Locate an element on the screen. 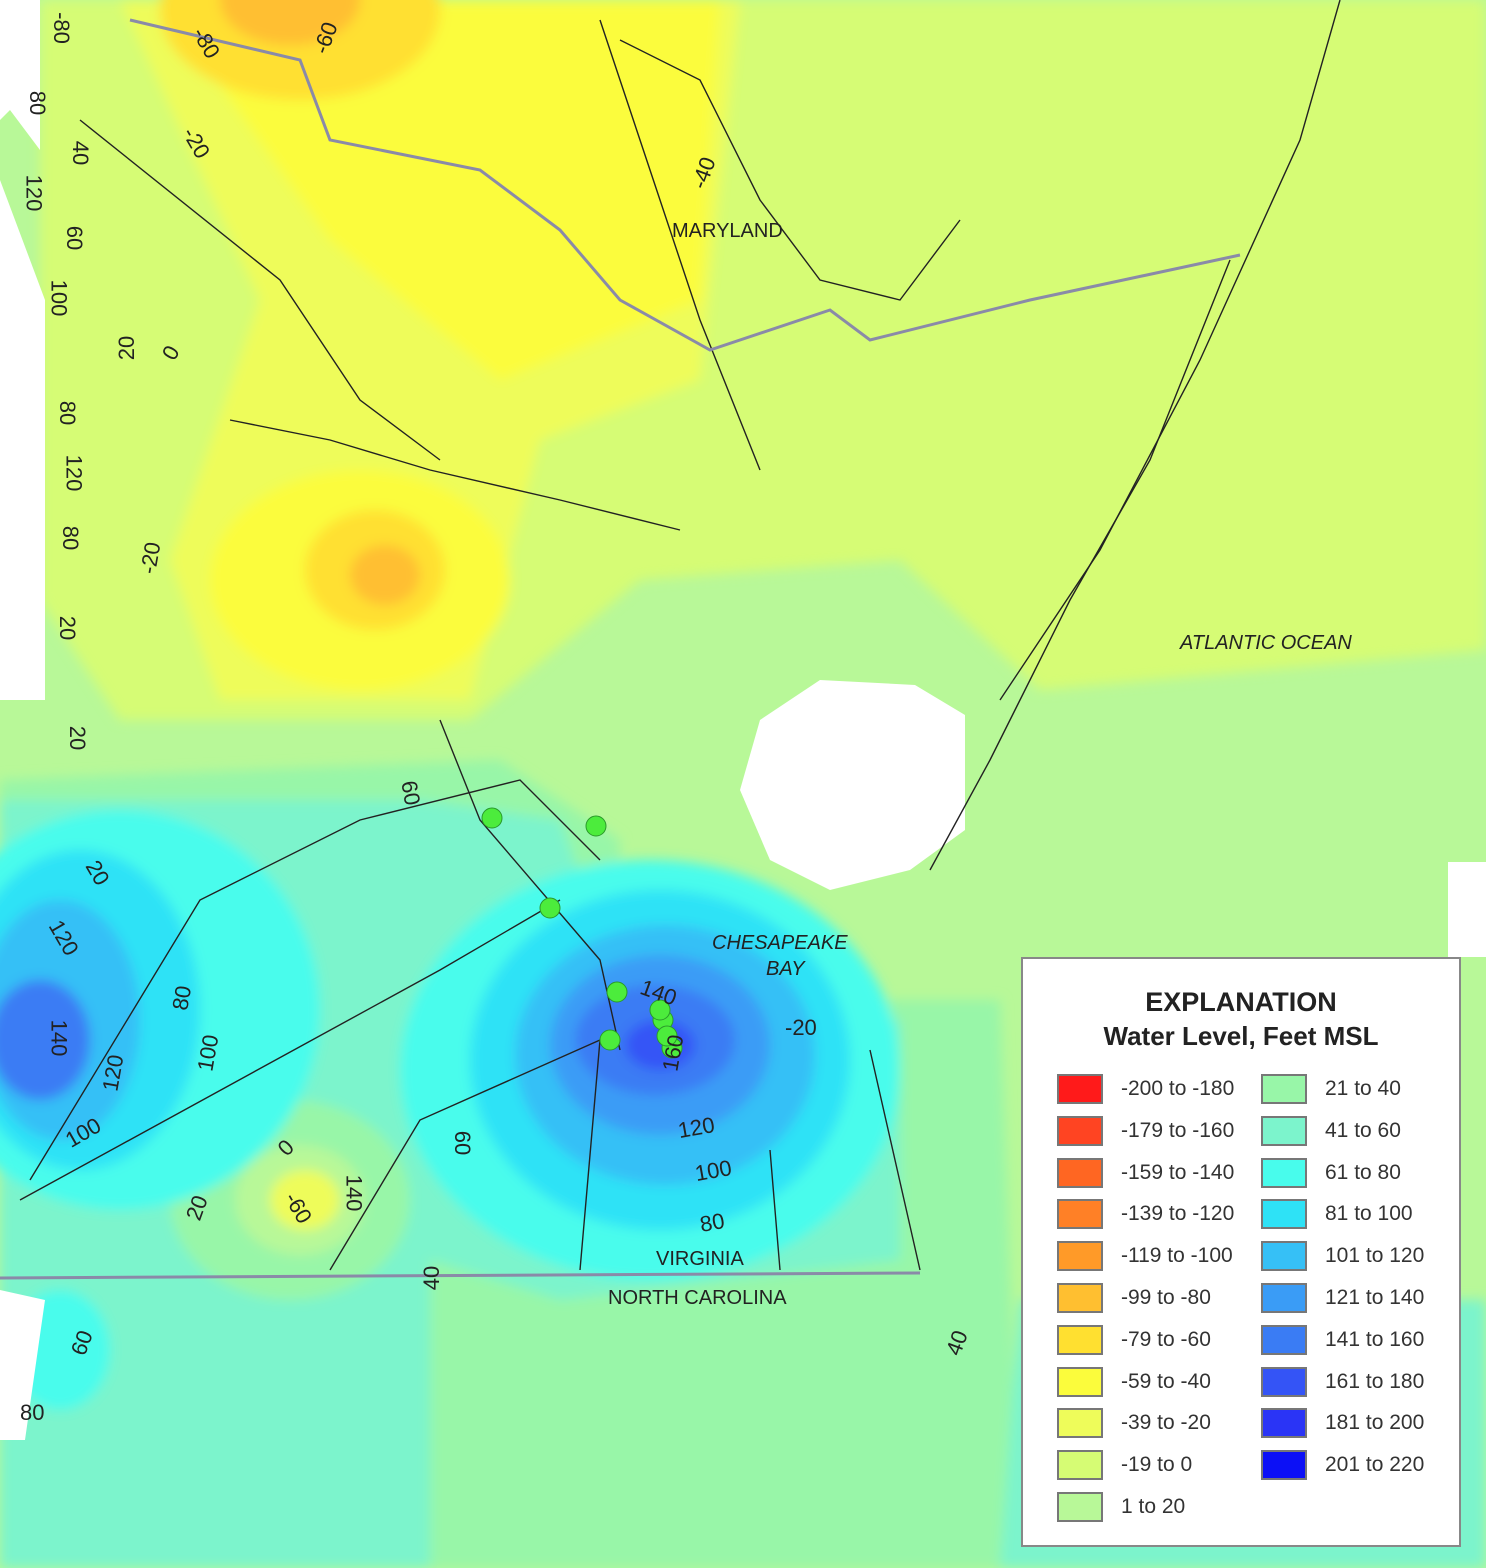  legend-item: 201 to 220 is located at coordinates (1342, 1465).